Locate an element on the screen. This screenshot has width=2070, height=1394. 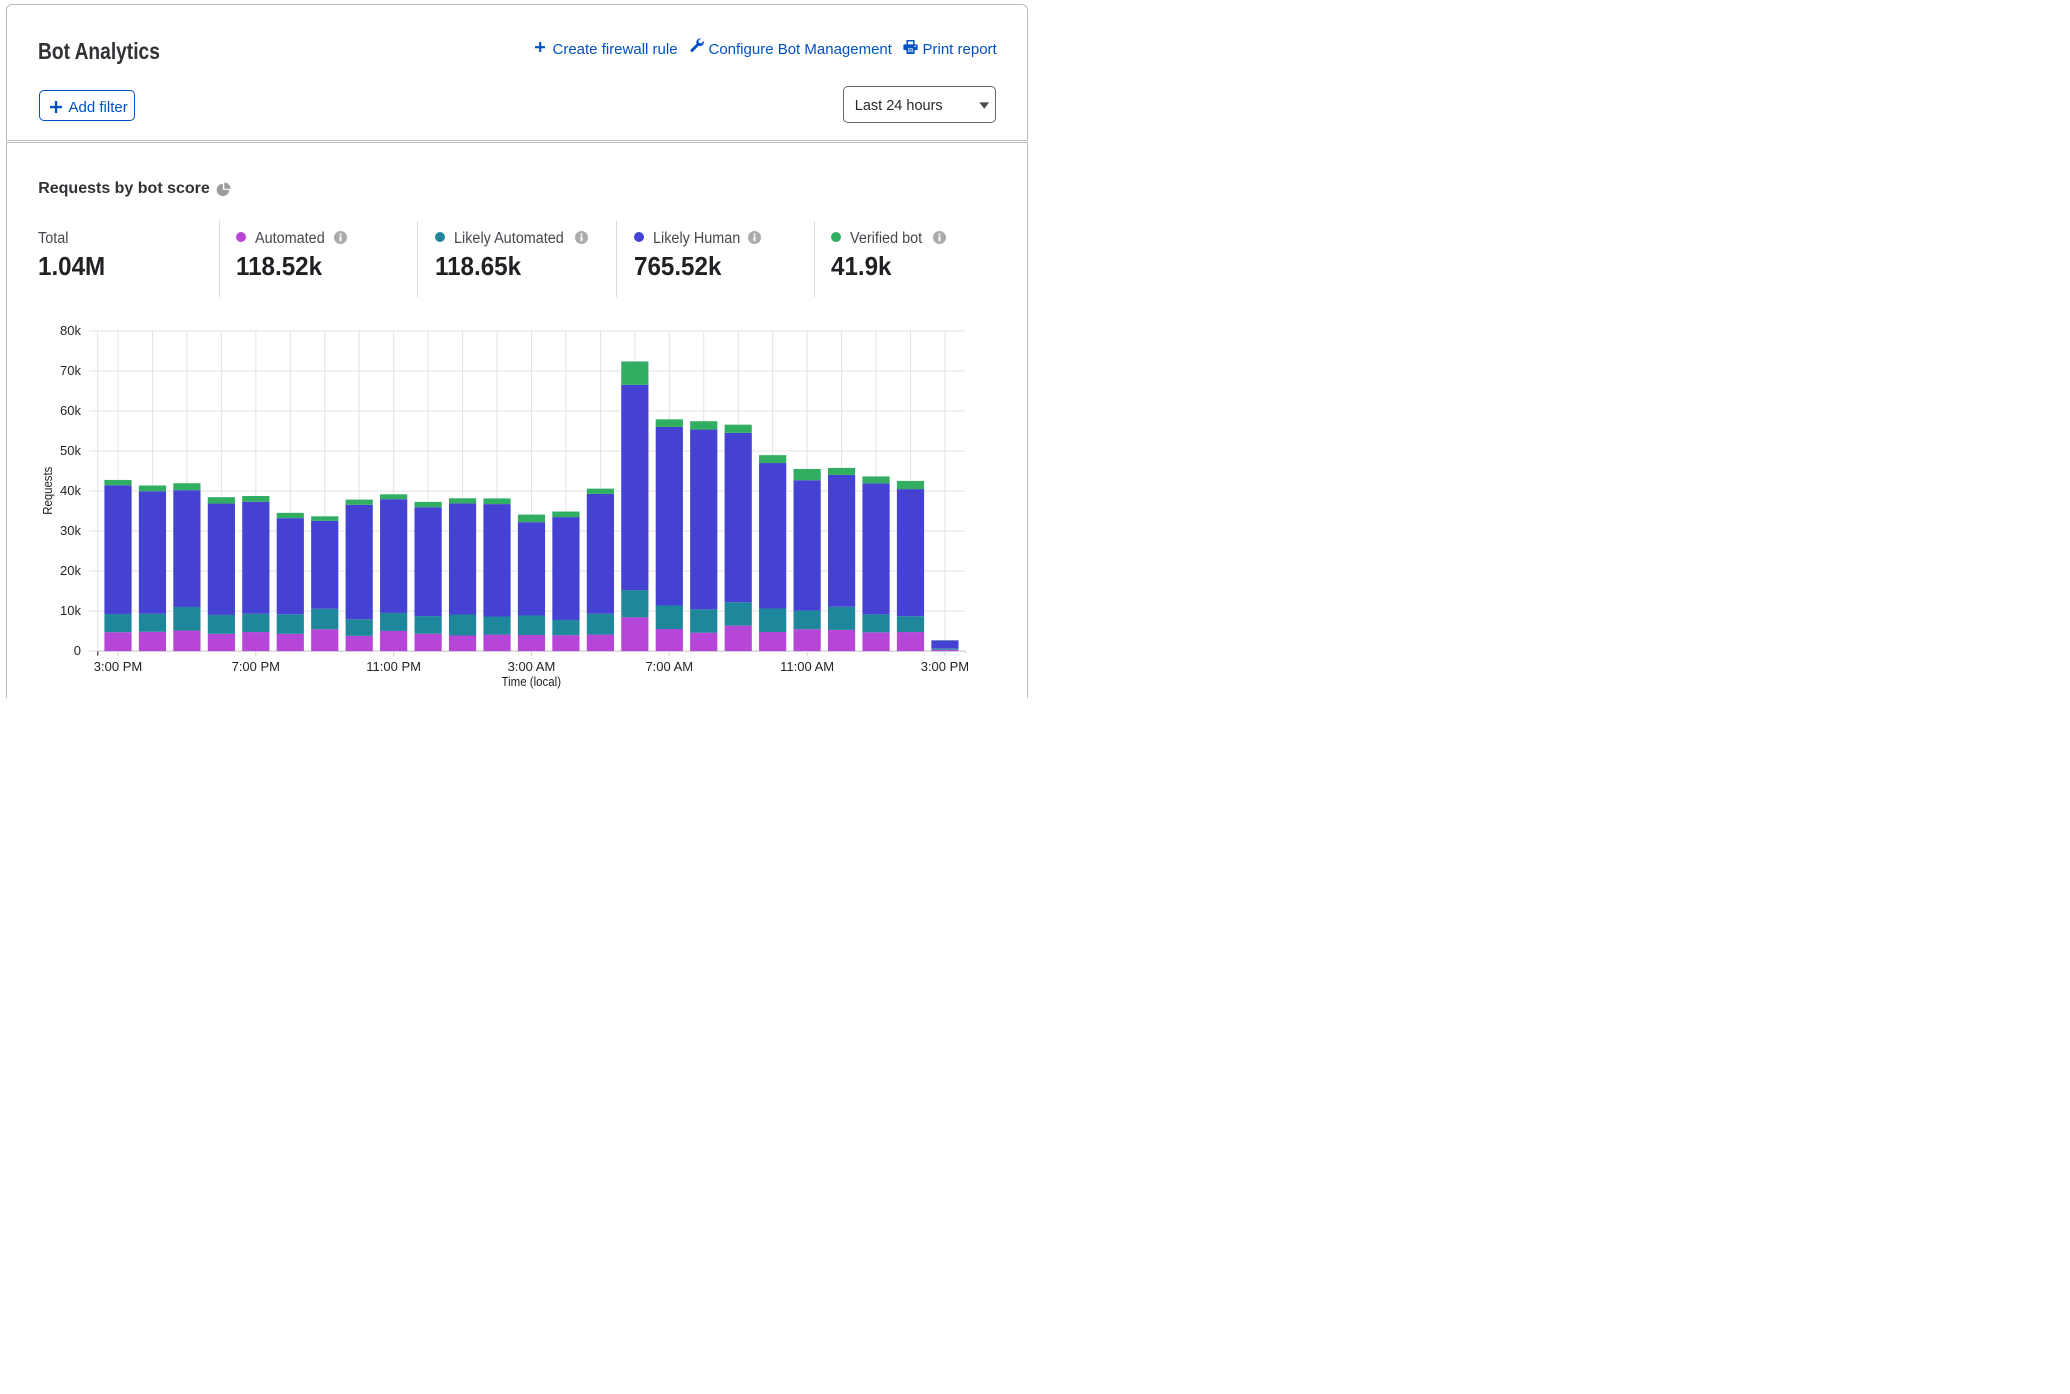
svg-text: 0 is located at coordinates (77, 650).